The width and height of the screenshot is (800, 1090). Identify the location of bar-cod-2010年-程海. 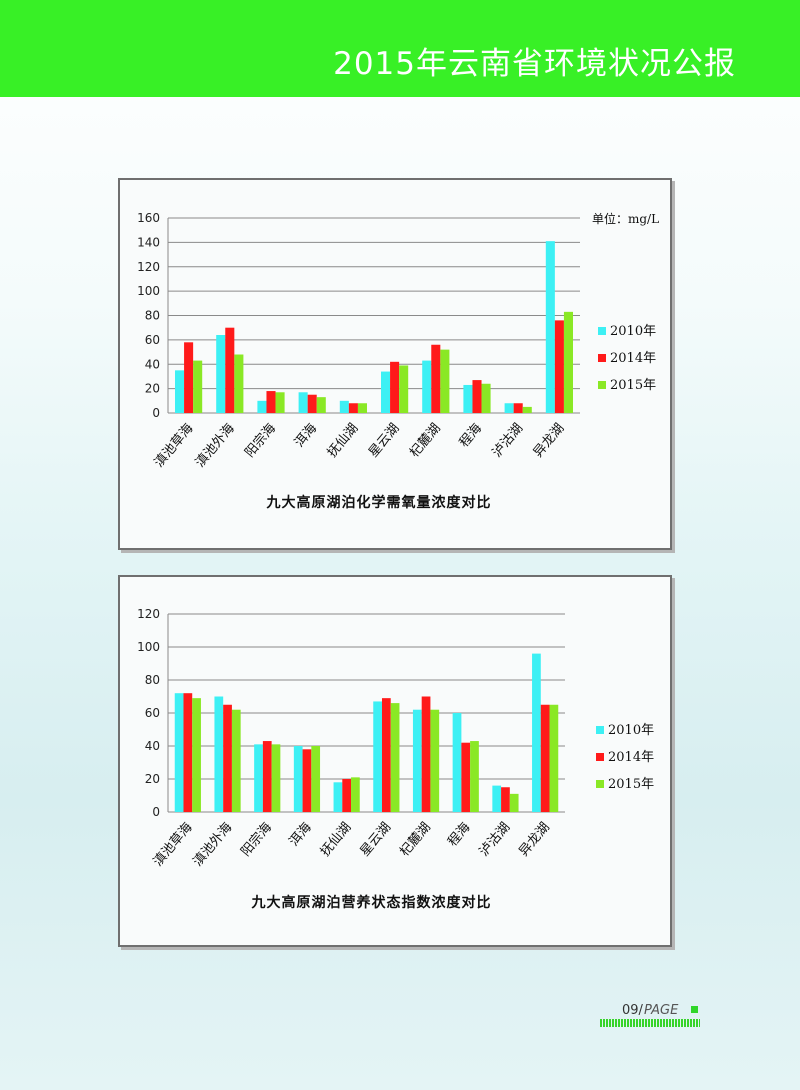
(468, 398).